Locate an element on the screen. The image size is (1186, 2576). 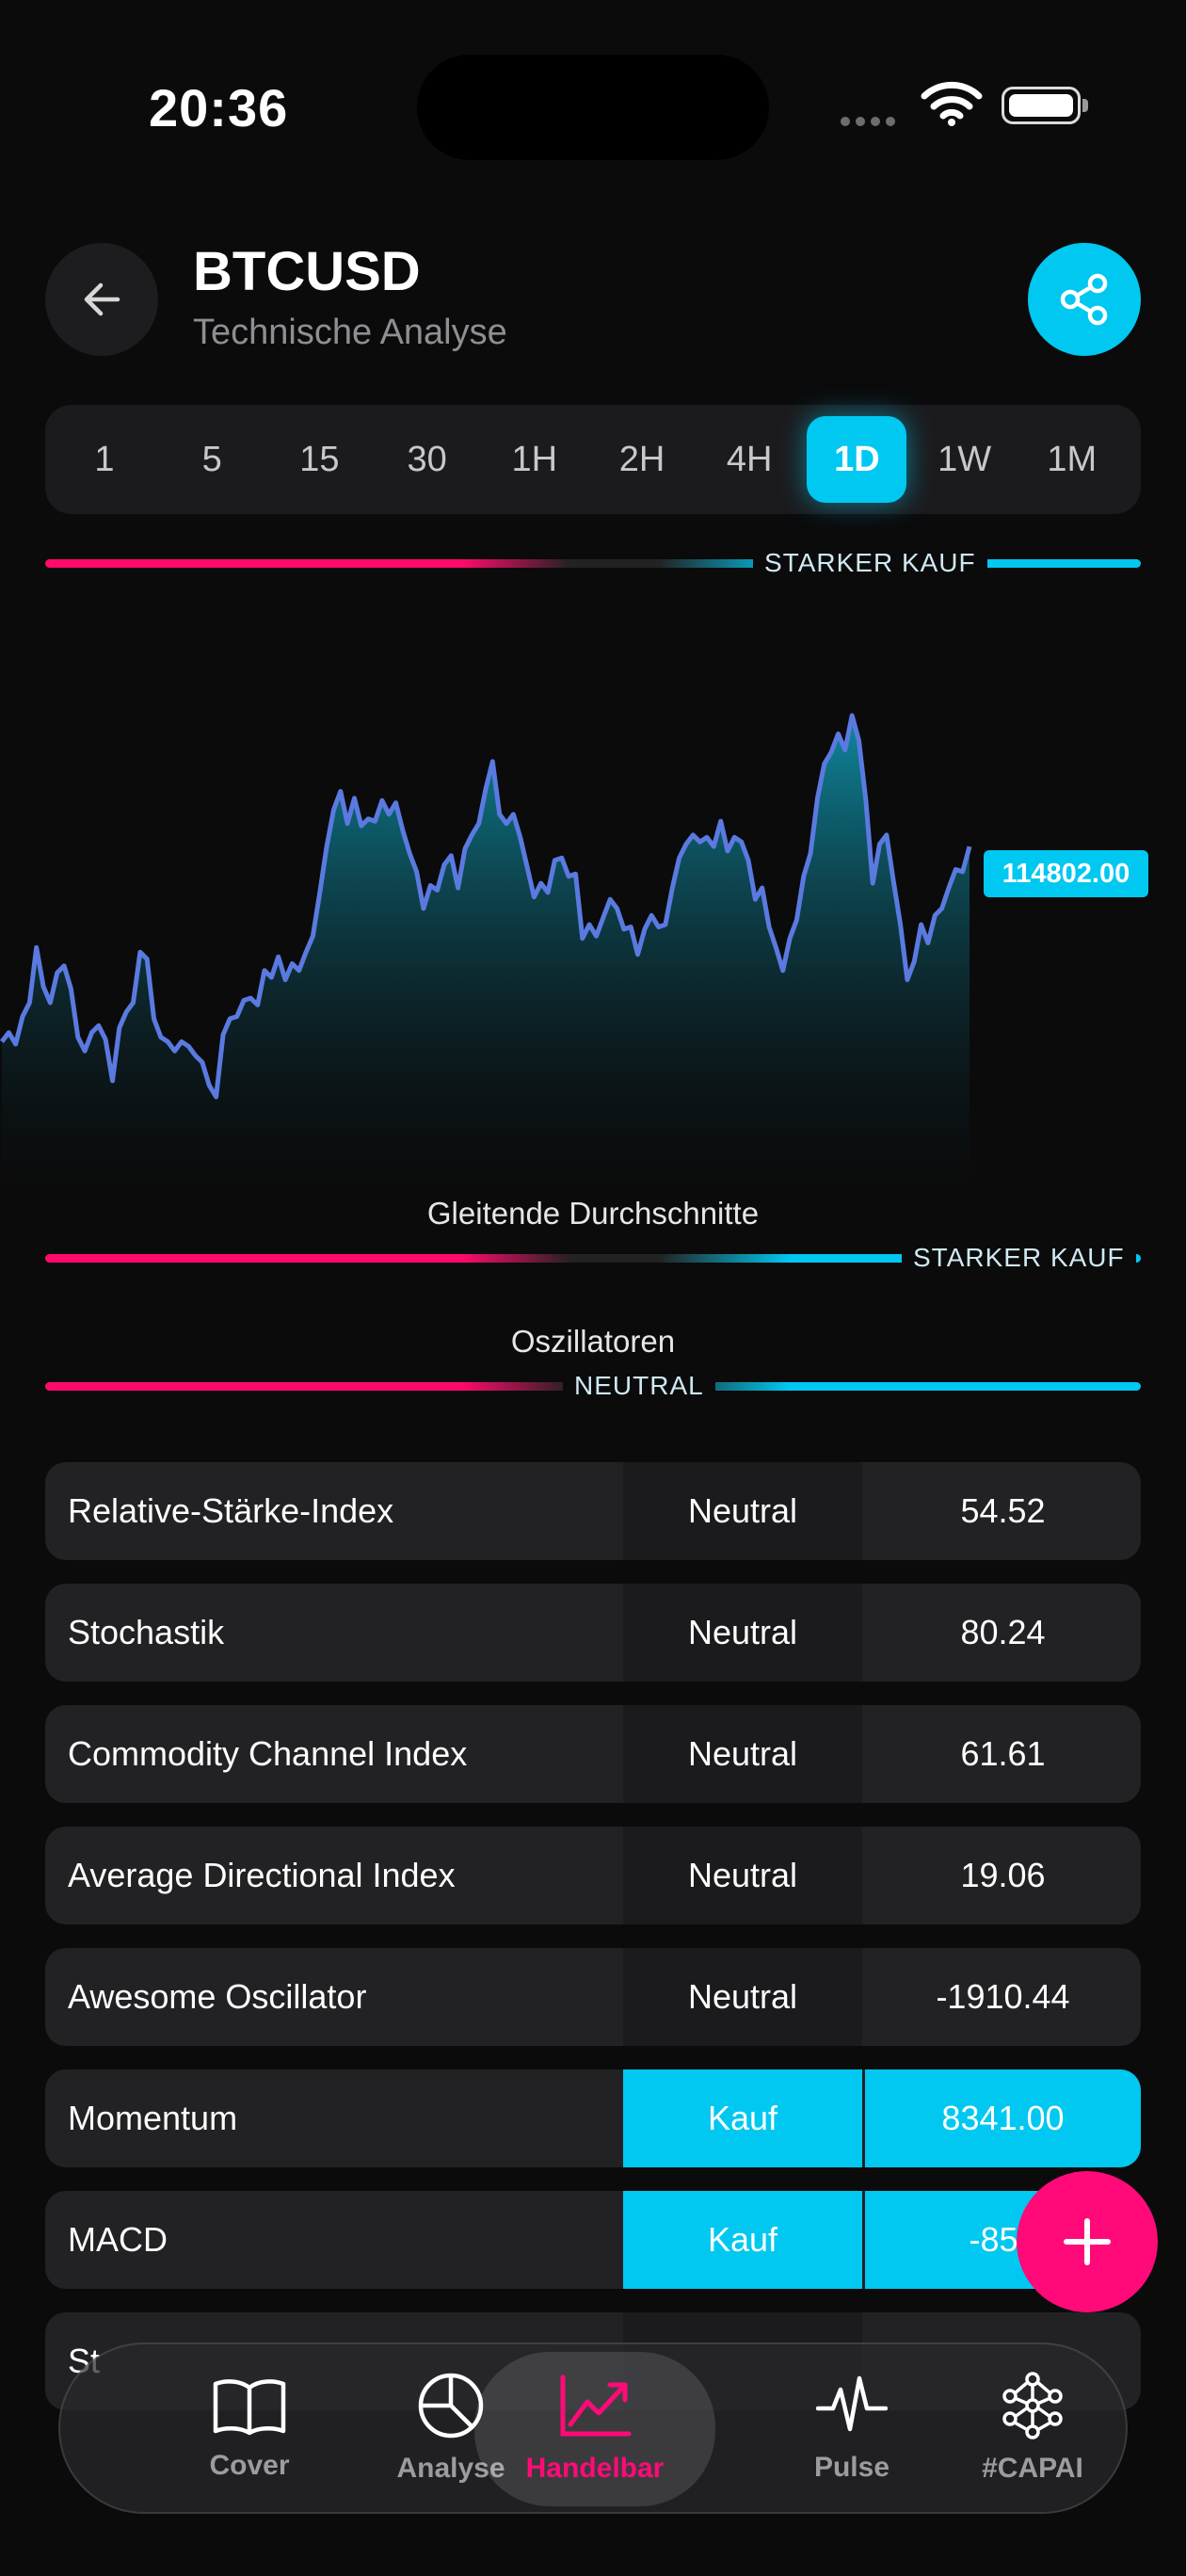
nav-item-pulse: Pulse is located at coordinates (852, 2428).